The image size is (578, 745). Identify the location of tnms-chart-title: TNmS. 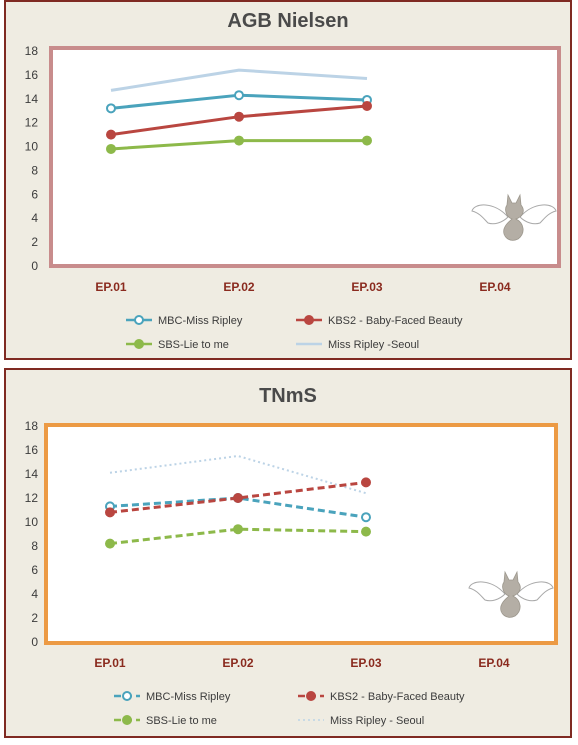
(288, 396).